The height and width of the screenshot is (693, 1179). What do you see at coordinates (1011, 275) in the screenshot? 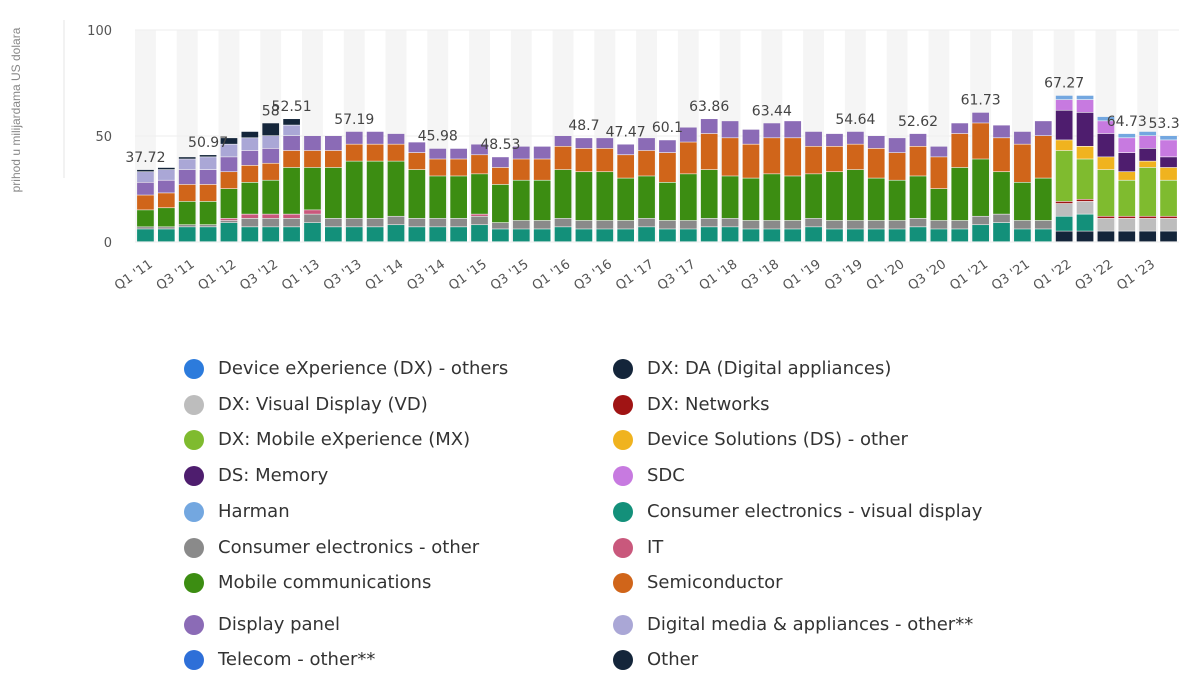
I see `x-tick-label: Q3 '21` at bounding box center [1011, 275].